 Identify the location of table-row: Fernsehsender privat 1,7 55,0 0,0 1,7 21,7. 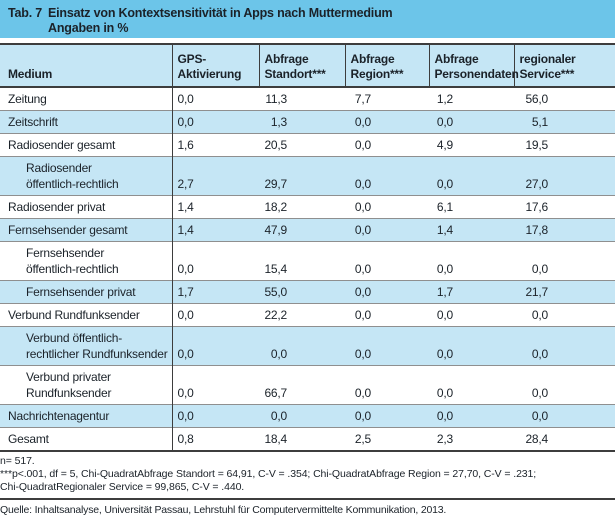
(307, 292).